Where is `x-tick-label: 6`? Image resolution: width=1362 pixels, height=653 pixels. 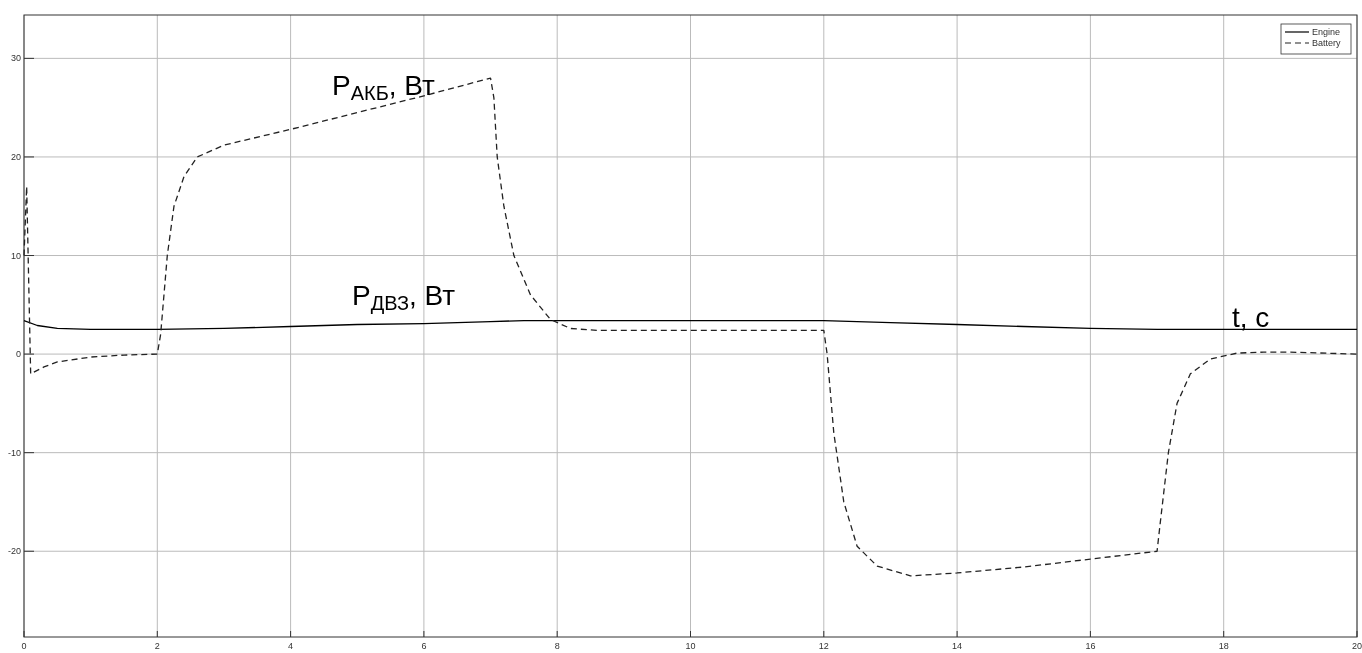
x-tick-label: 6 is located at coordinates (424, 646).